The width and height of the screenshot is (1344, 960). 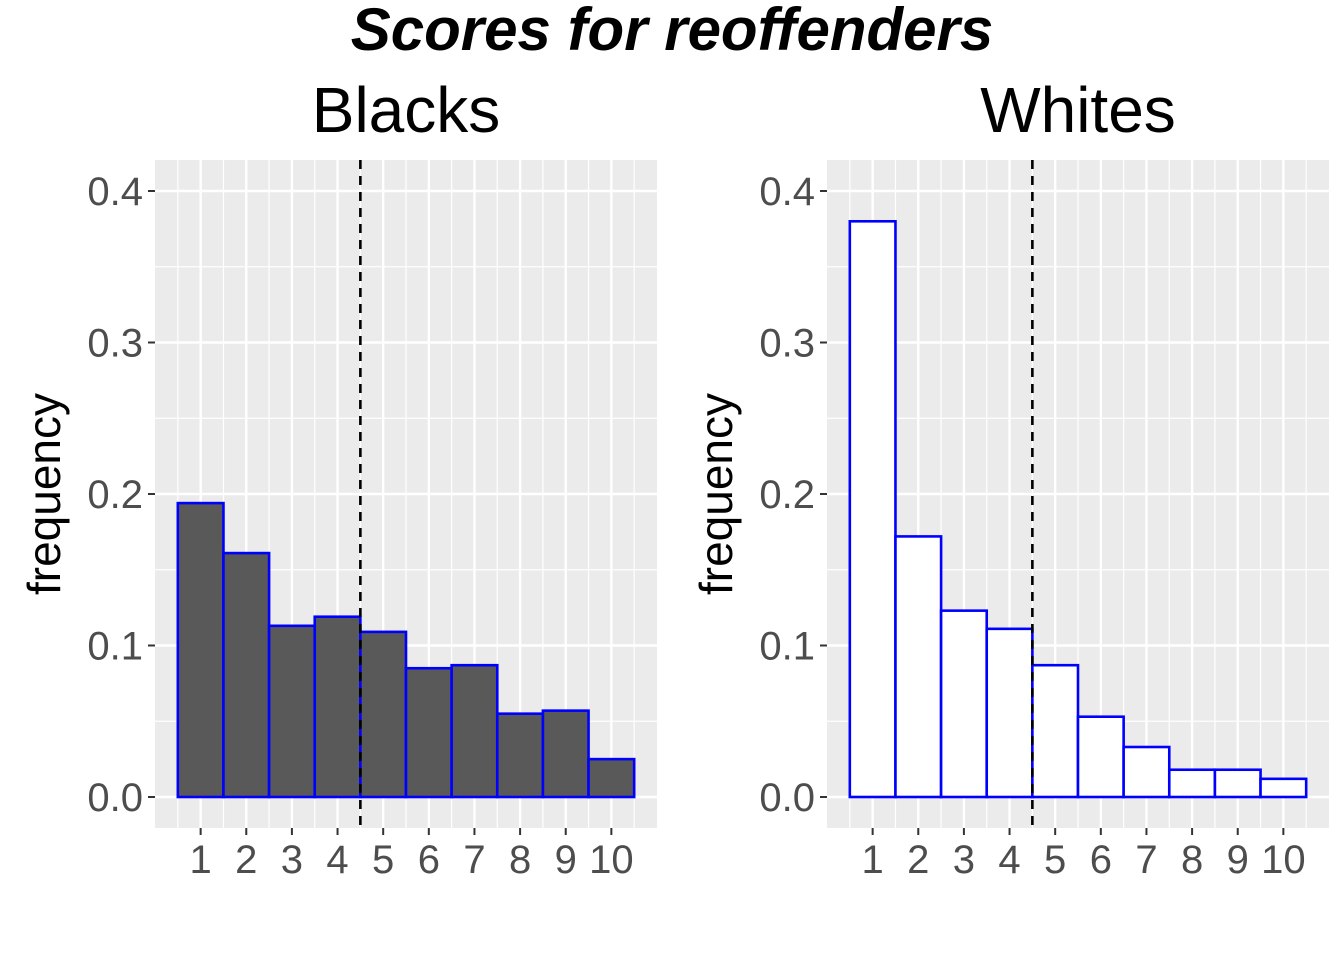 What do you see at coordinates (1078, 110) in the screenshot?
I see `panel-title: Whites` at bounding box center [1078, 110].